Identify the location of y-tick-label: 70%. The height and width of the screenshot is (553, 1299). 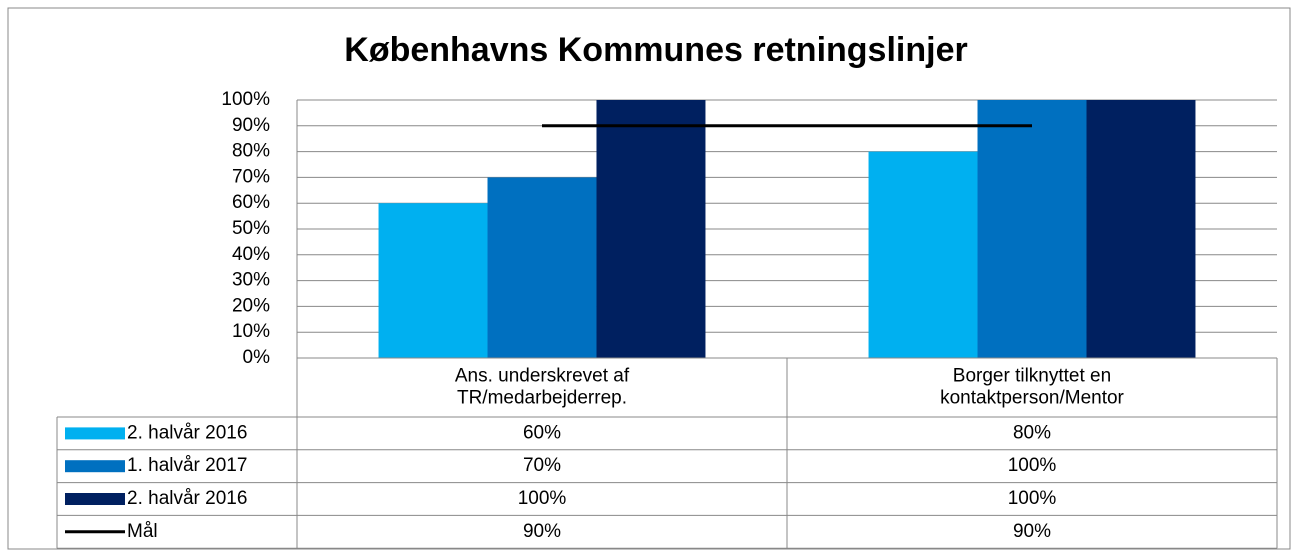
(251, 176).